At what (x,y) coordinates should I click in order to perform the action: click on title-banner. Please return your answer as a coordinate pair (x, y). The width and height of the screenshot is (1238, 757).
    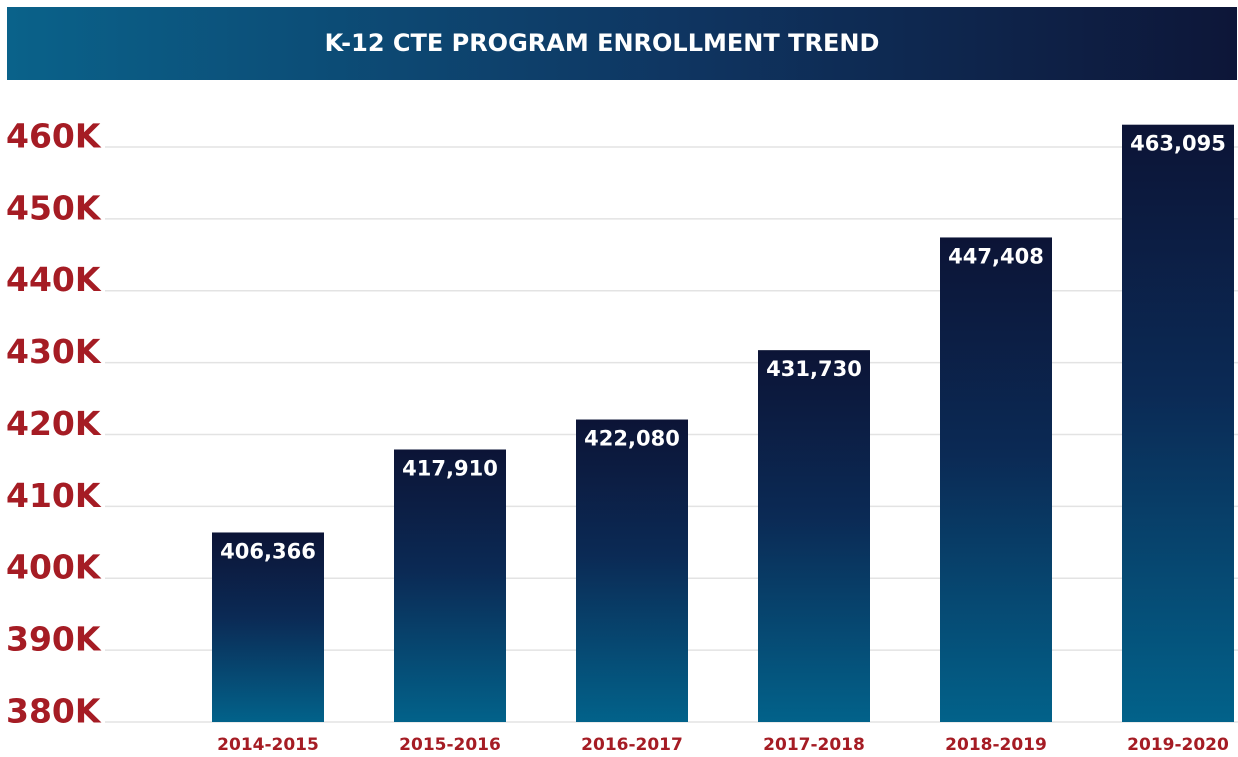
    Looking at the image, I should click on (622, 43).